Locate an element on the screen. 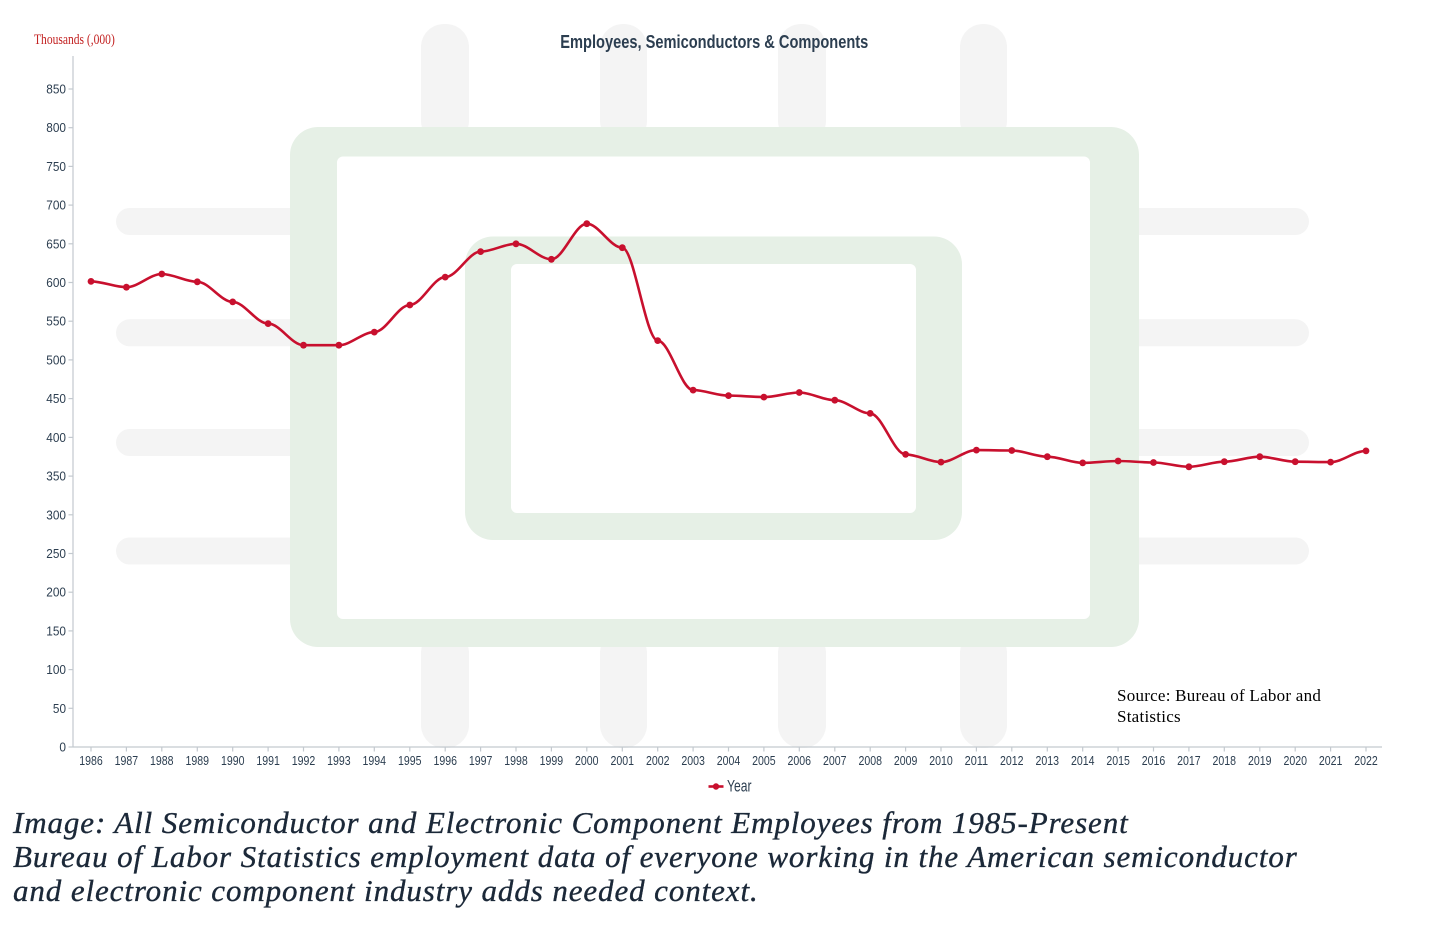  svg-text: 2016 is located at coordinates (1154, 760).